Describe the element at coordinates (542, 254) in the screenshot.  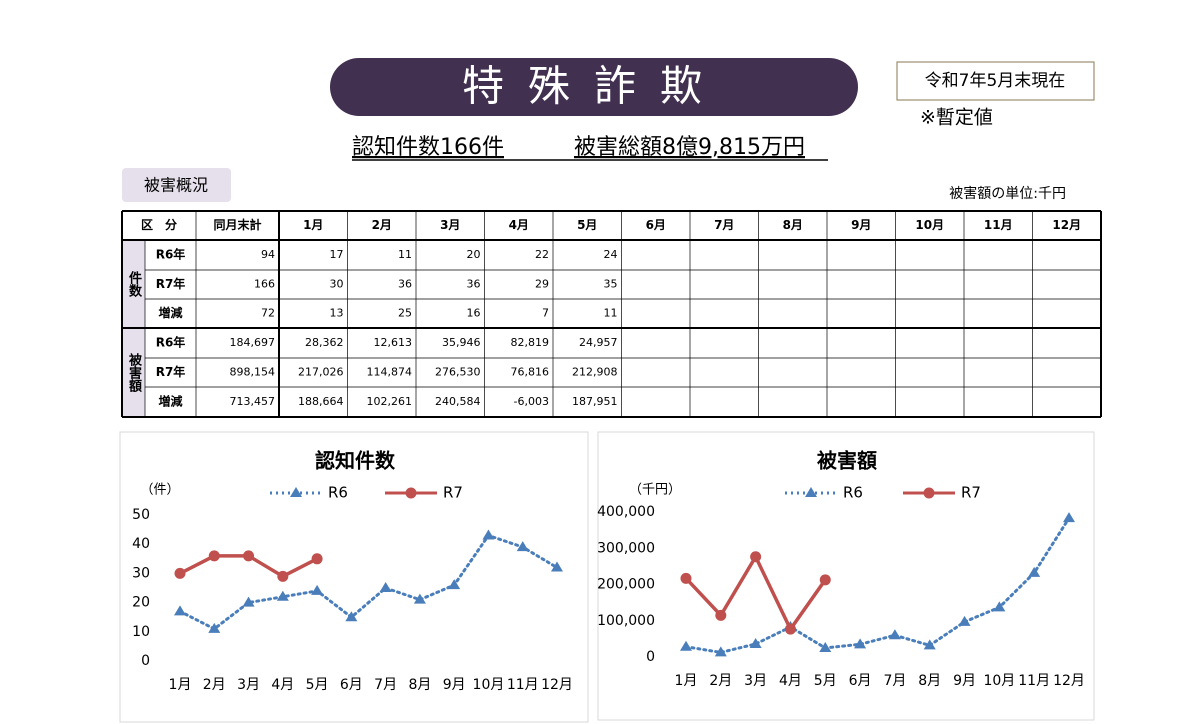
I see `cell: 22` at that location.